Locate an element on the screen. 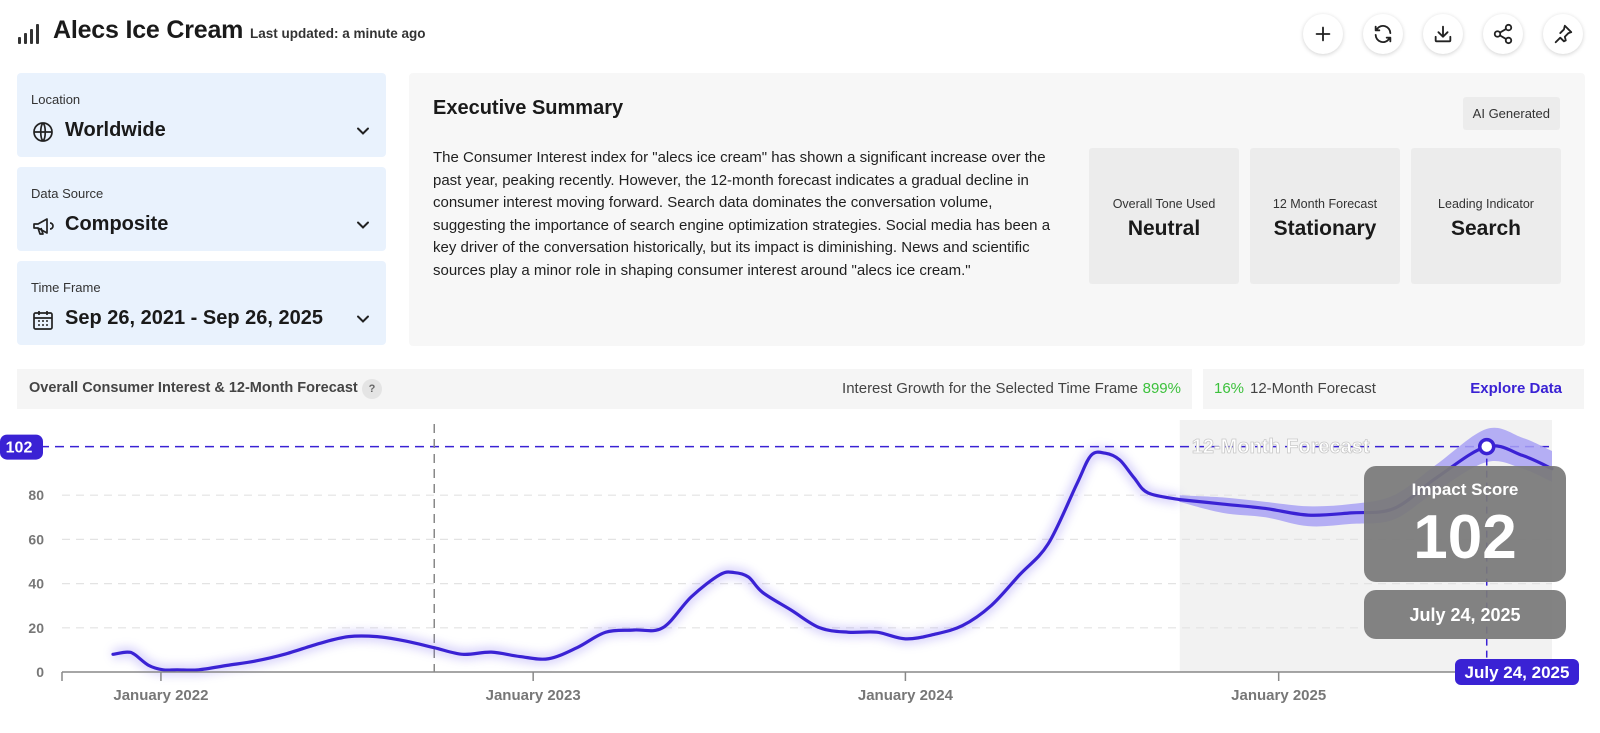 The width and height of the screenshot is (1600, 733). y-tick-label: 60 is located at coordinates (36, 539).